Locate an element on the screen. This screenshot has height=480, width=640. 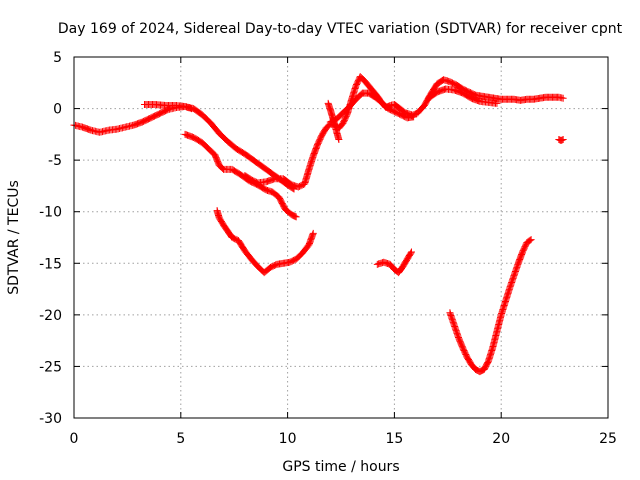
y-tick-label: 0 is located at coordinates (57, 110).